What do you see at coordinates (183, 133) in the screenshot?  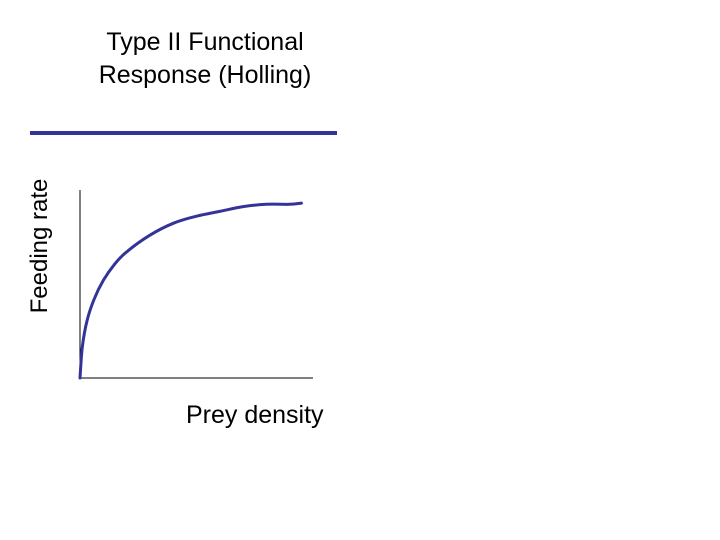 I see `title-underline` at bounding box center [183, 133].